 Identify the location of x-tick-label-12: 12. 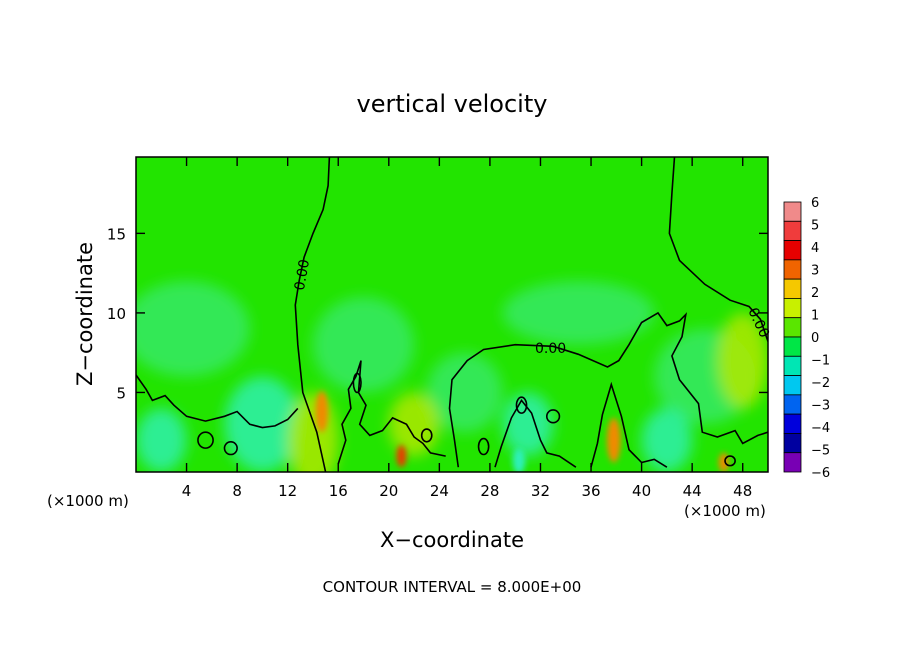
(287, 491).